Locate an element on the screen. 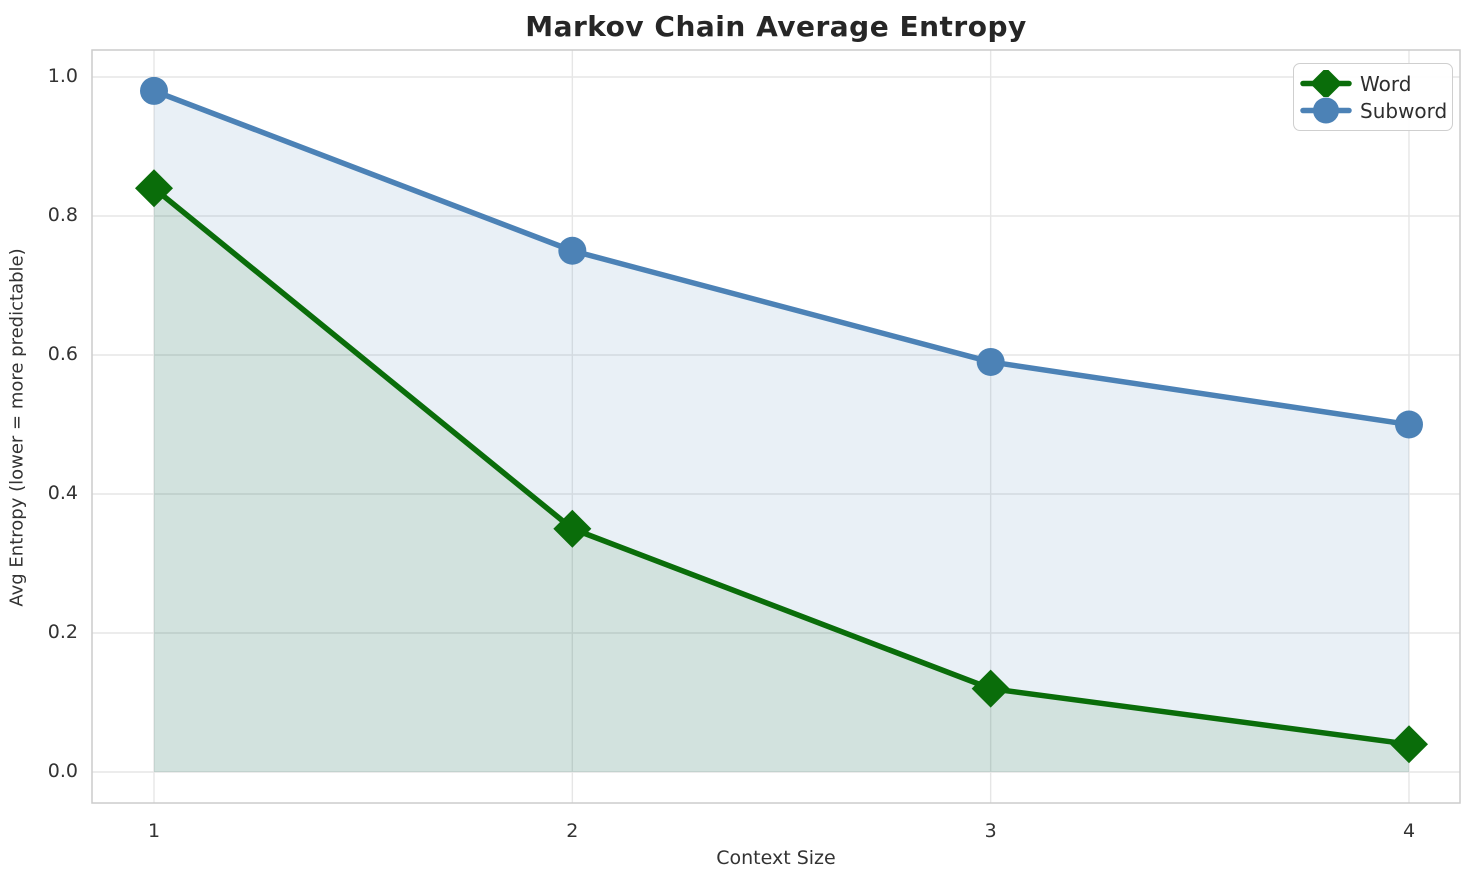 Image resolution: width=1484 pixels, height=885 pixels. x-tick-label: 2 is located at coordinates (572, 831).